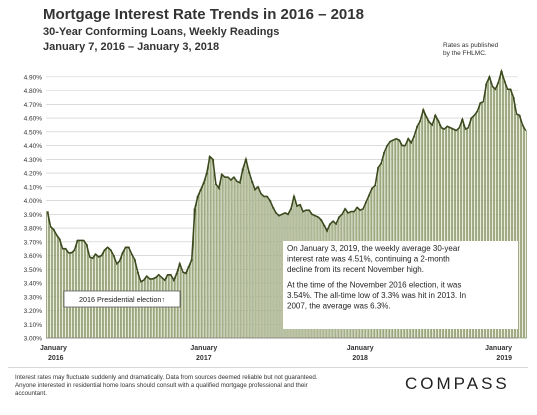 The height and width of the screenshot is (415, 537). What do you see at coordinates (33, 201) in the screenshot?
I see `y-tick-label: 4.00%` at bounding box center [33, 201].